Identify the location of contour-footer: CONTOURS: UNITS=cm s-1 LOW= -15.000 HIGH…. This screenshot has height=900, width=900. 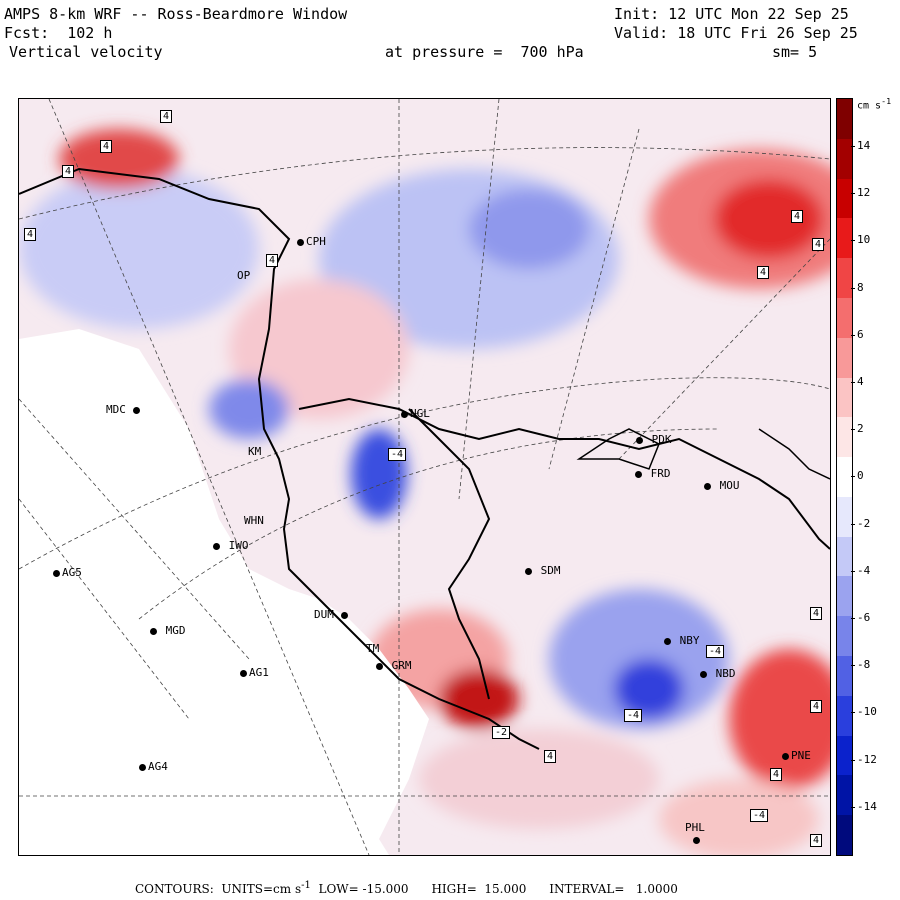
(406, 888).